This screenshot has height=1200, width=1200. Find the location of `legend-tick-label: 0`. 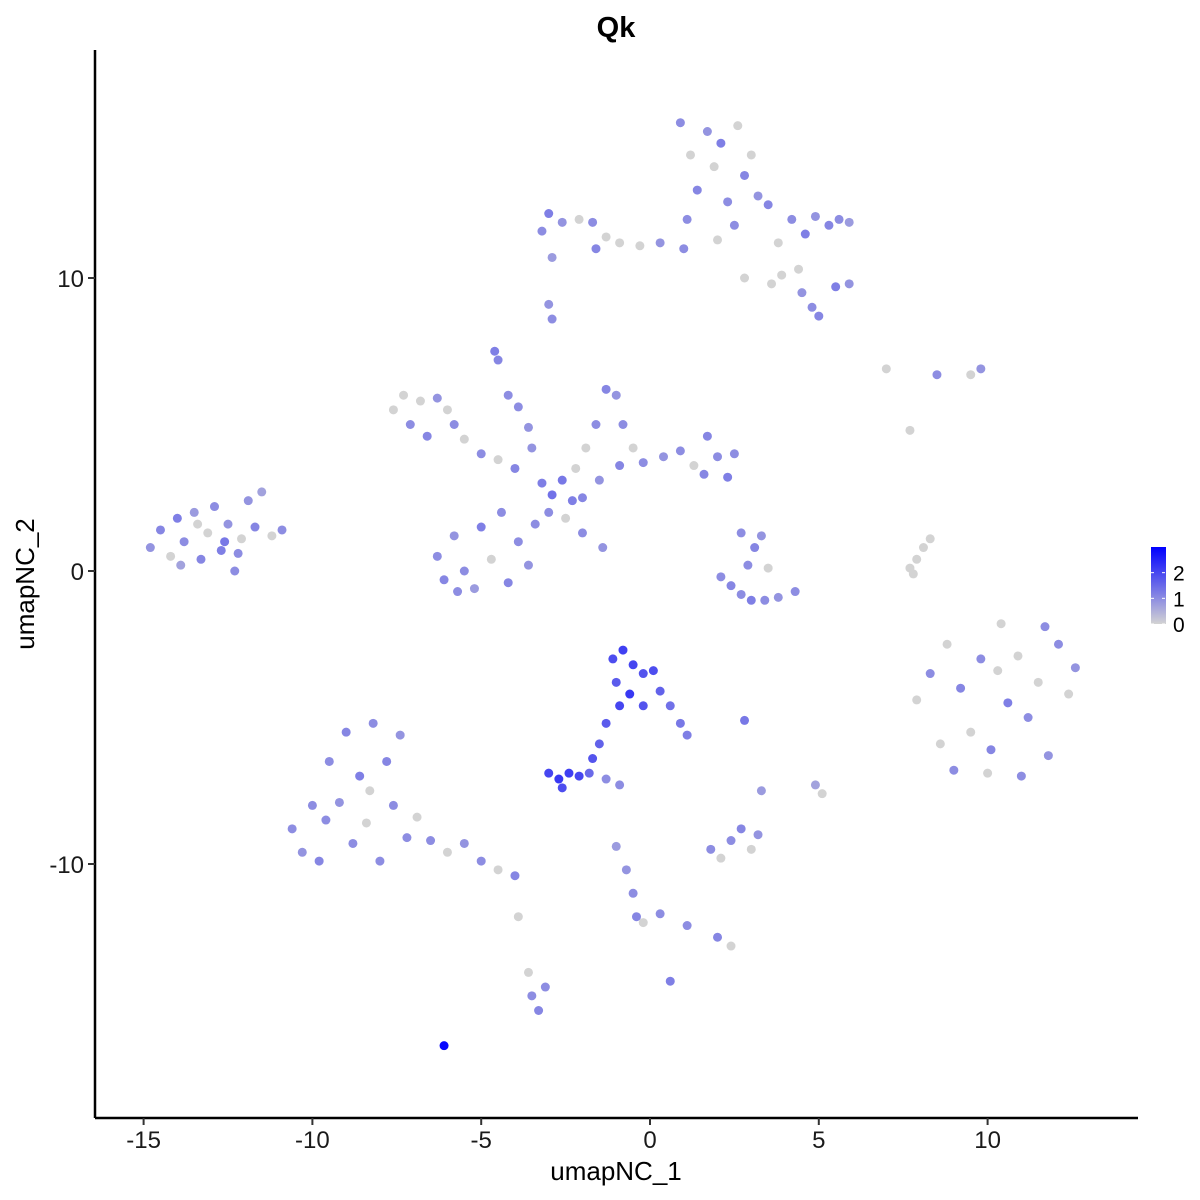

legend-tick-label: 0 is located at coordinates (1179, 625).